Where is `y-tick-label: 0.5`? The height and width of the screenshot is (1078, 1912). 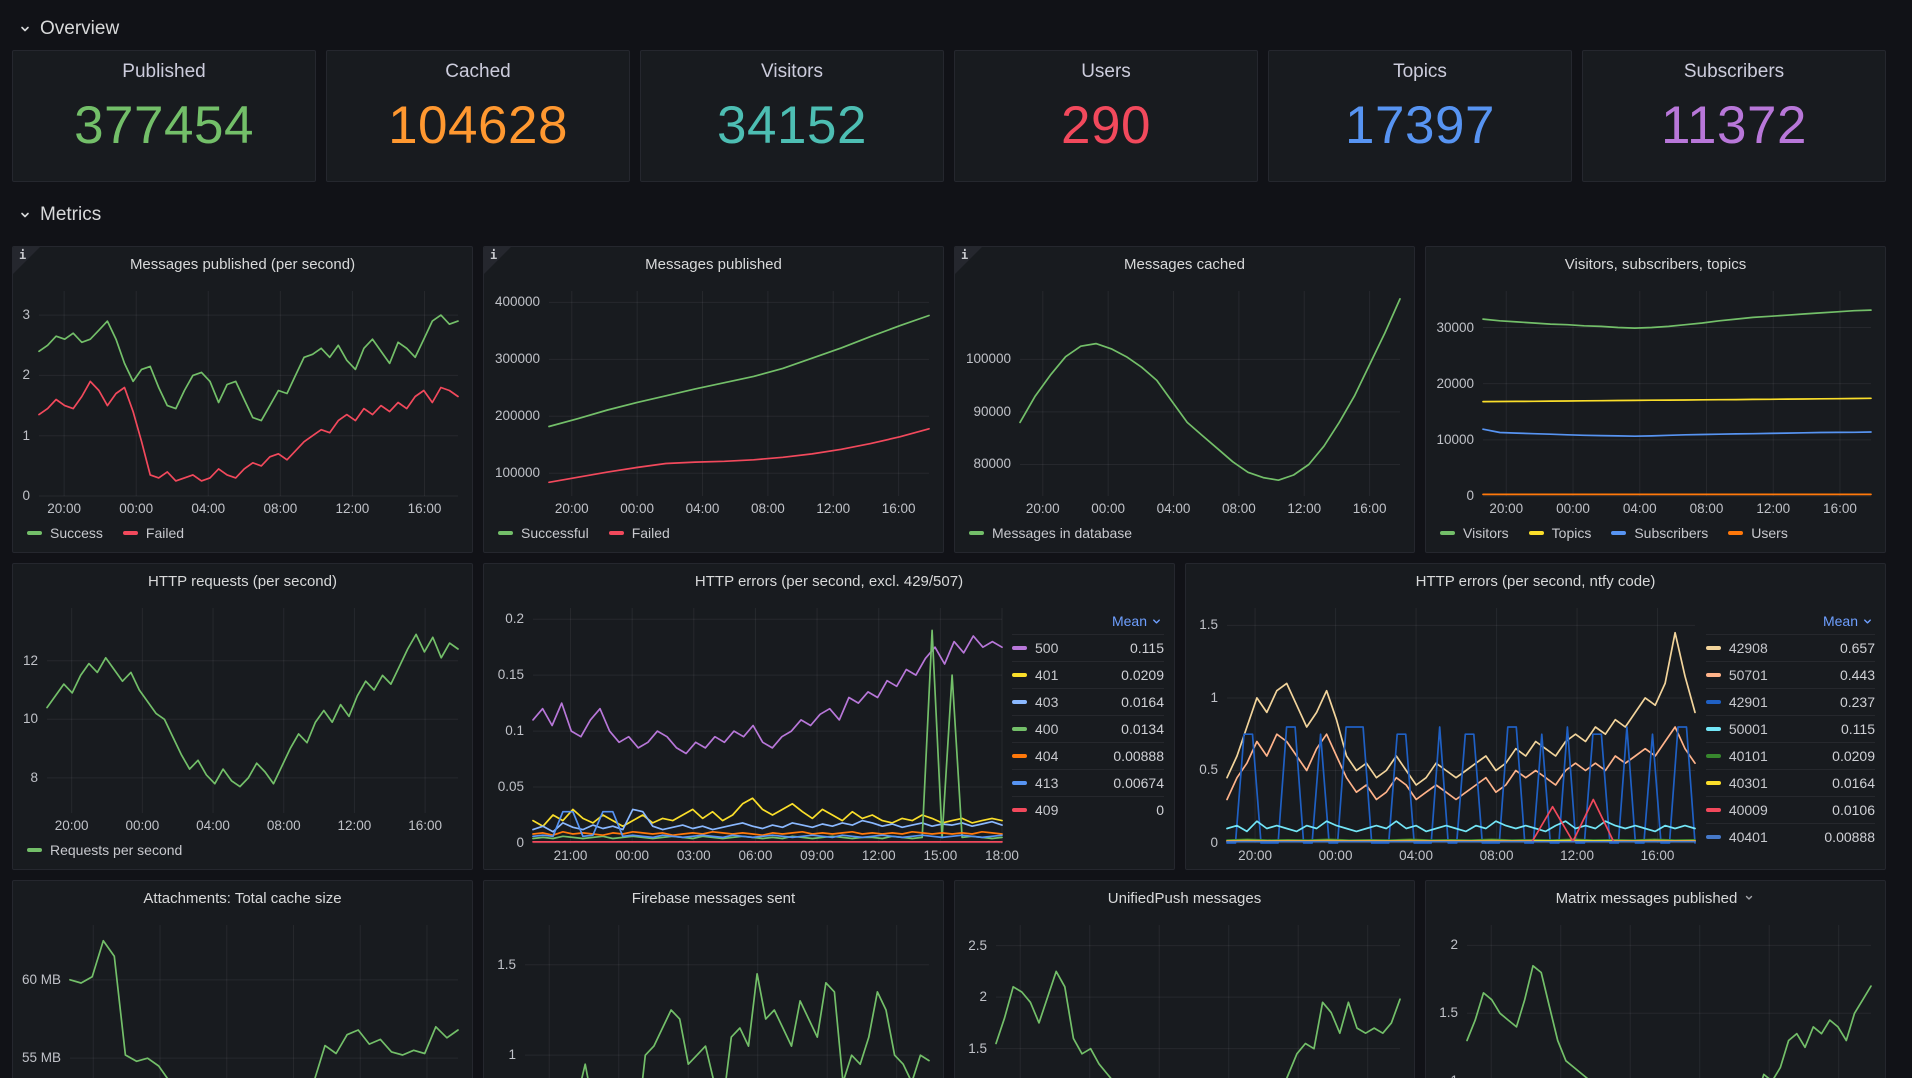 y-tick-label: 0.5 is located at coordinates (1208, 770).